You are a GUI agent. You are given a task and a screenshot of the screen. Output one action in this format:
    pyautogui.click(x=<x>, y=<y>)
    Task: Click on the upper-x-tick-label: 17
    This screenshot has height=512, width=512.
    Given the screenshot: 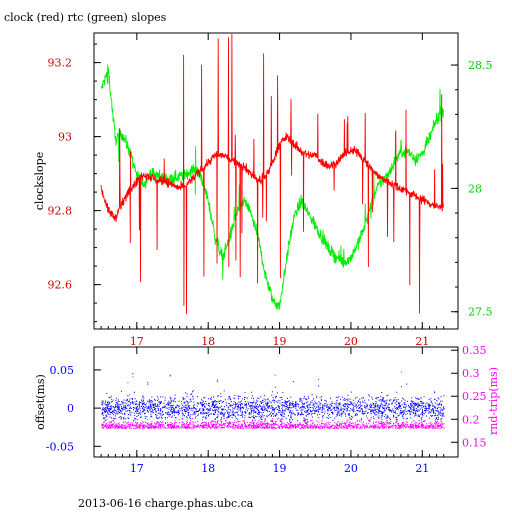 What is the action you would take?
    pyautogui.click(x=137, y=341)
    